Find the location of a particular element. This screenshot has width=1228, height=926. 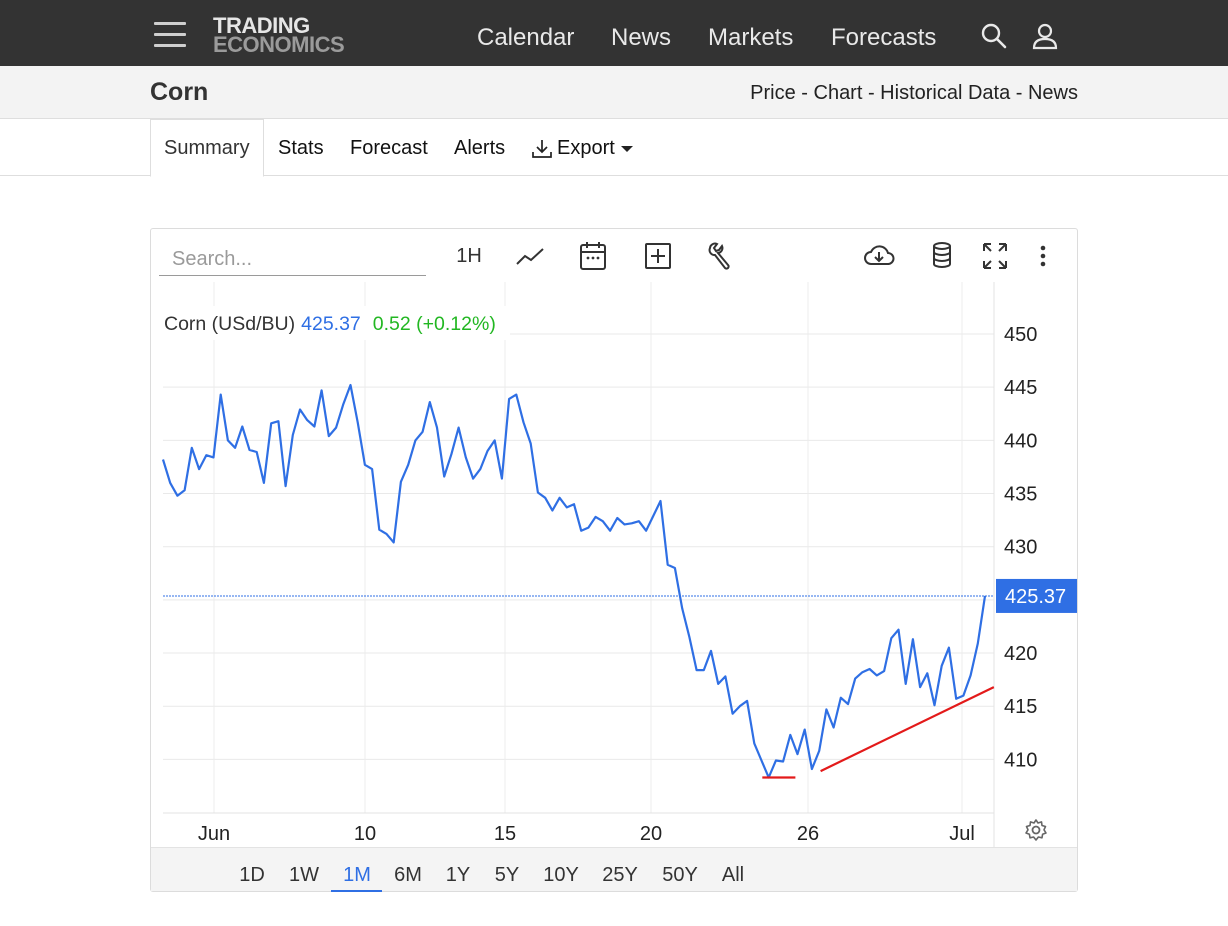

download-icon is located at coordinates (542, 148).